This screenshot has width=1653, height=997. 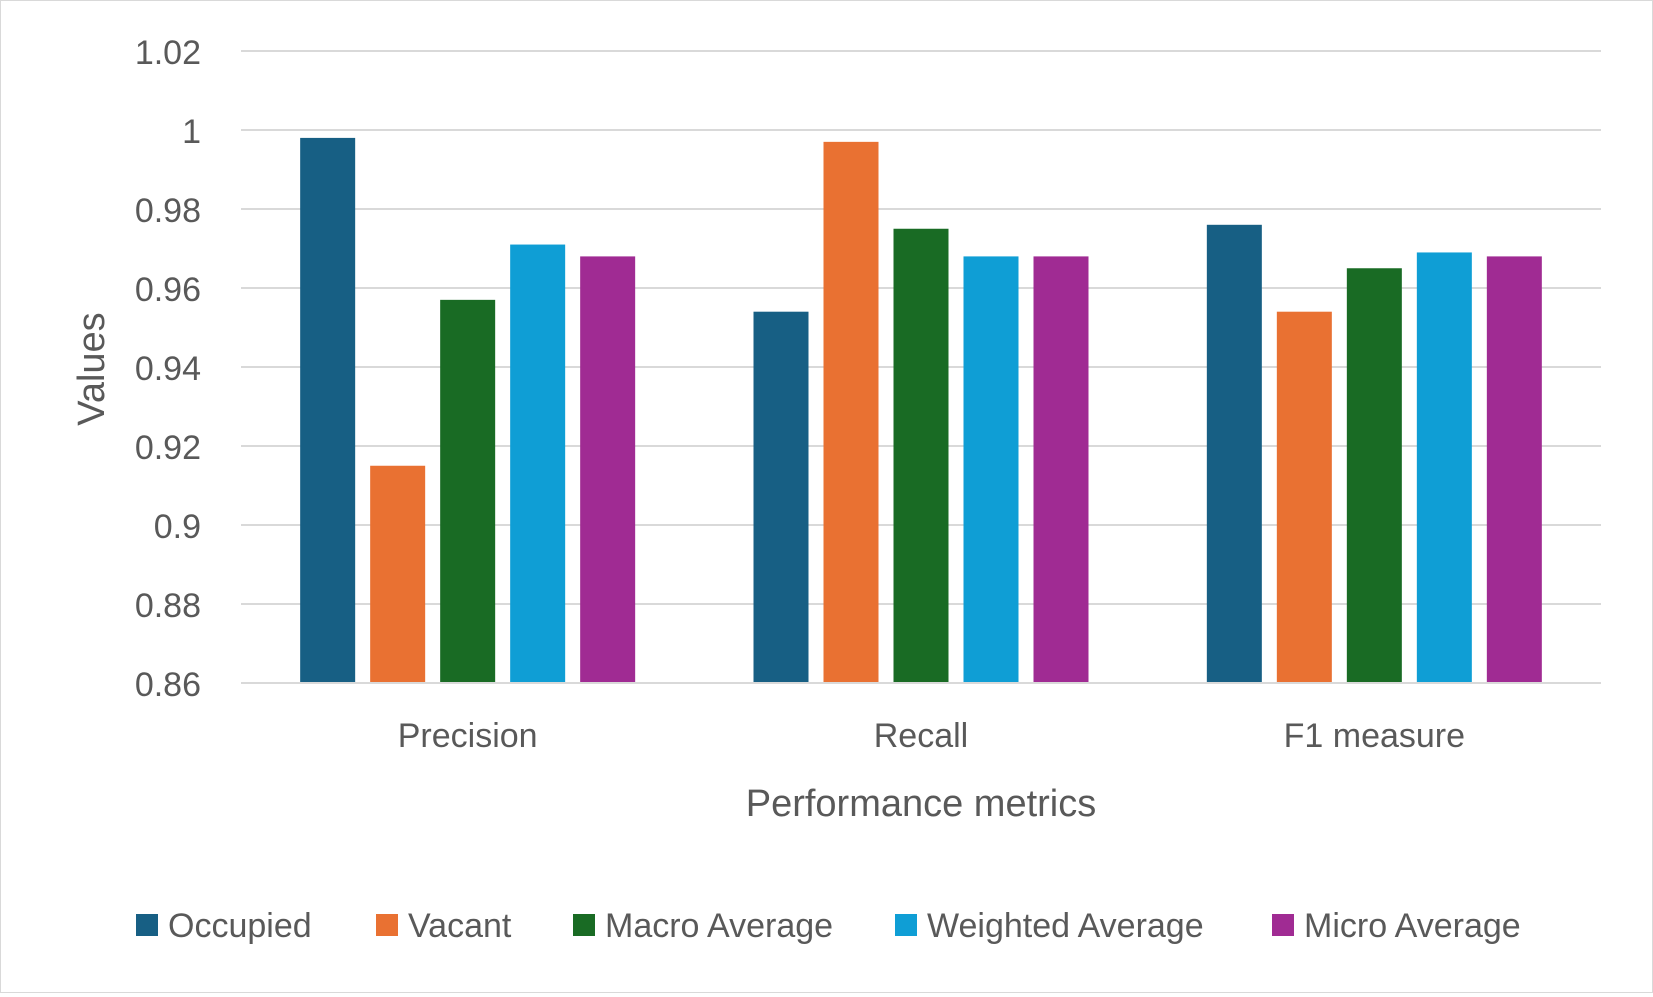 What do you see at coordinates (991, 469) in the screenshot?
I see `bar-weighted-average-recall` at bounding box center [991, 469].